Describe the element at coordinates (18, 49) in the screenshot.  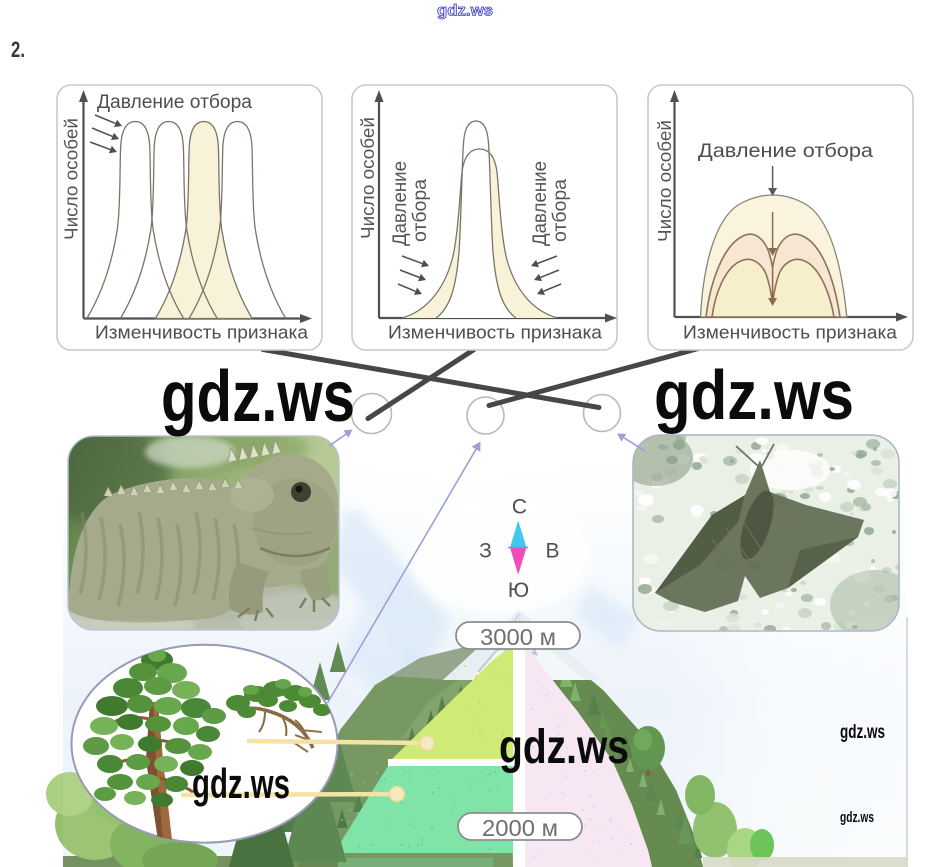
I see `svg-text: 2.` at that location.